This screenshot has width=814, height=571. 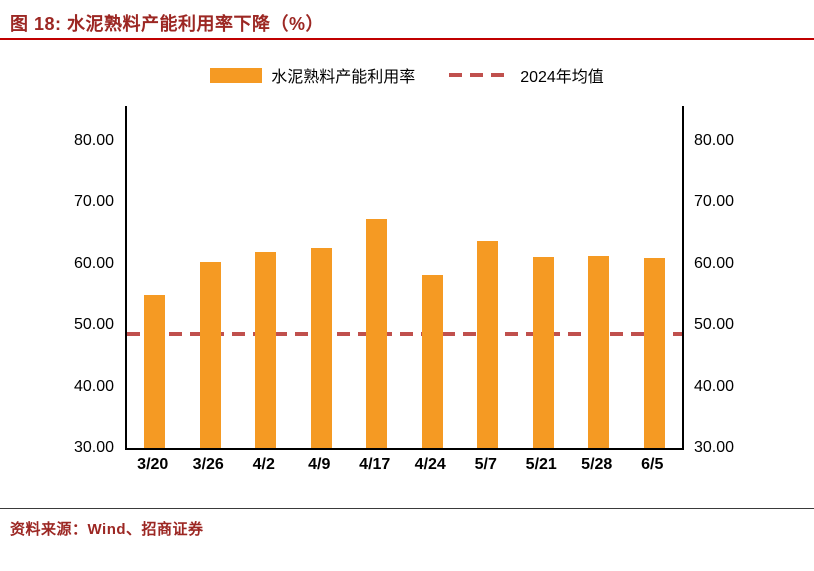 I want to click on x-tick-5/21: 5/21, so click(x=541, y=464).